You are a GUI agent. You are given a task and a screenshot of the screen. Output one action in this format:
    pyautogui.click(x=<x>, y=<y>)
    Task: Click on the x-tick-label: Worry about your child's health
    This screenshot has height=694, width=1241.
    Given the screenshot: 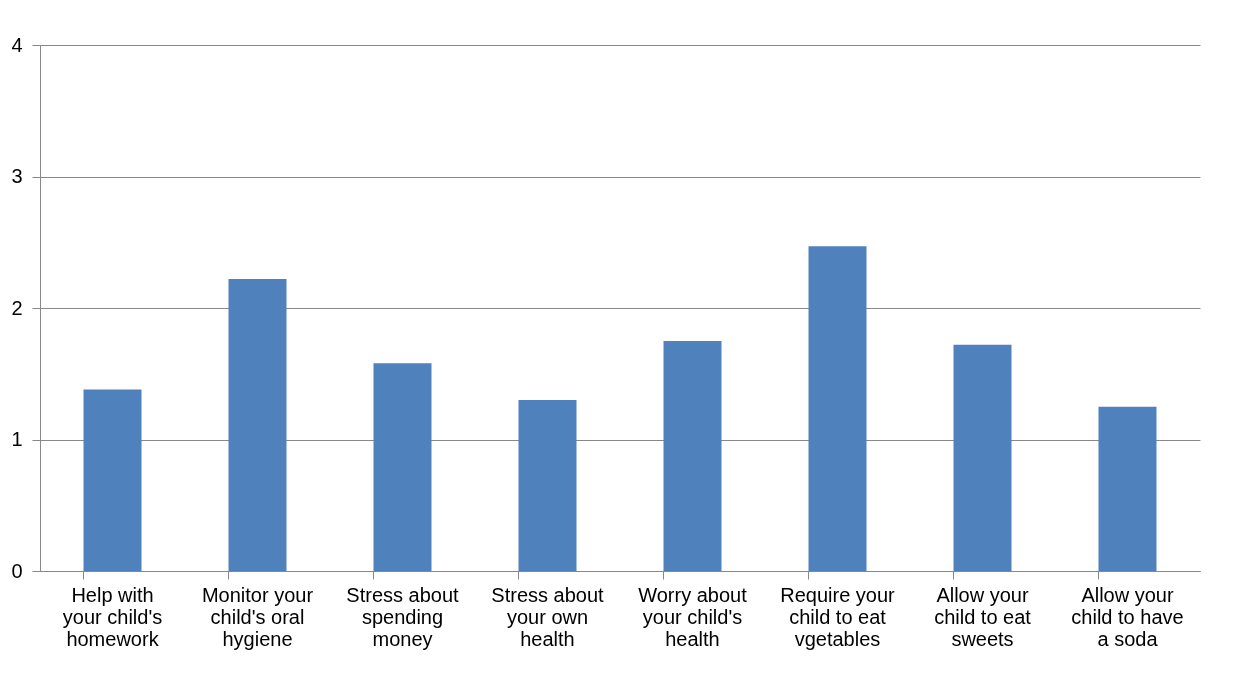 What is the action you would take?
    pyautogui.click(x=693, y=616)
    